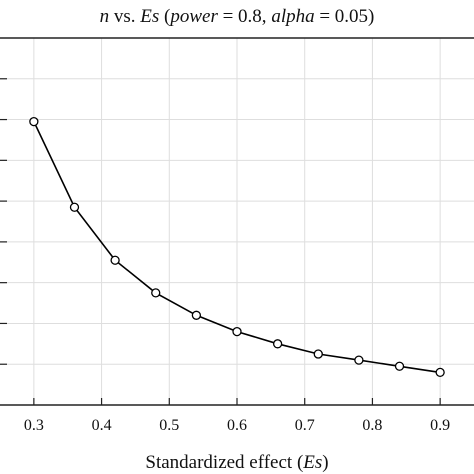 This screenshot has width=474, height=474. Describe the element at coordinates (102, 425) in the screenshot. I see `x-tick-label: 0.4` at that location.